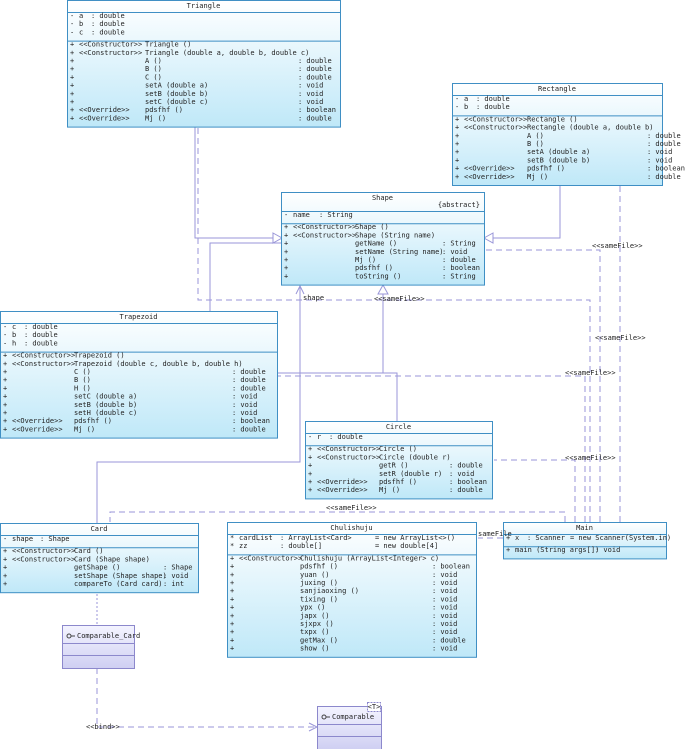 This screenshot has height=749, width=691. What do you see at coordinates (461, 268) in the screenshot?
I see `operation-type: : boolean` at bounding box center [461, 268].